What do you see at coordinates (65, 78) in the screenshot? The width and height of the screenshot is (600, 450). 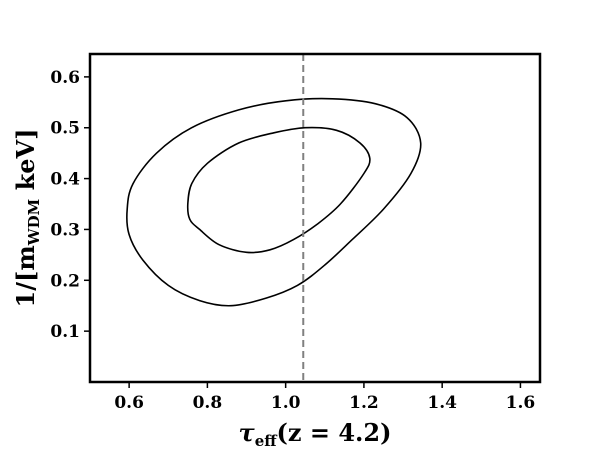 I see `y-tick-label: 0.6` at bounding box center [65, 78].